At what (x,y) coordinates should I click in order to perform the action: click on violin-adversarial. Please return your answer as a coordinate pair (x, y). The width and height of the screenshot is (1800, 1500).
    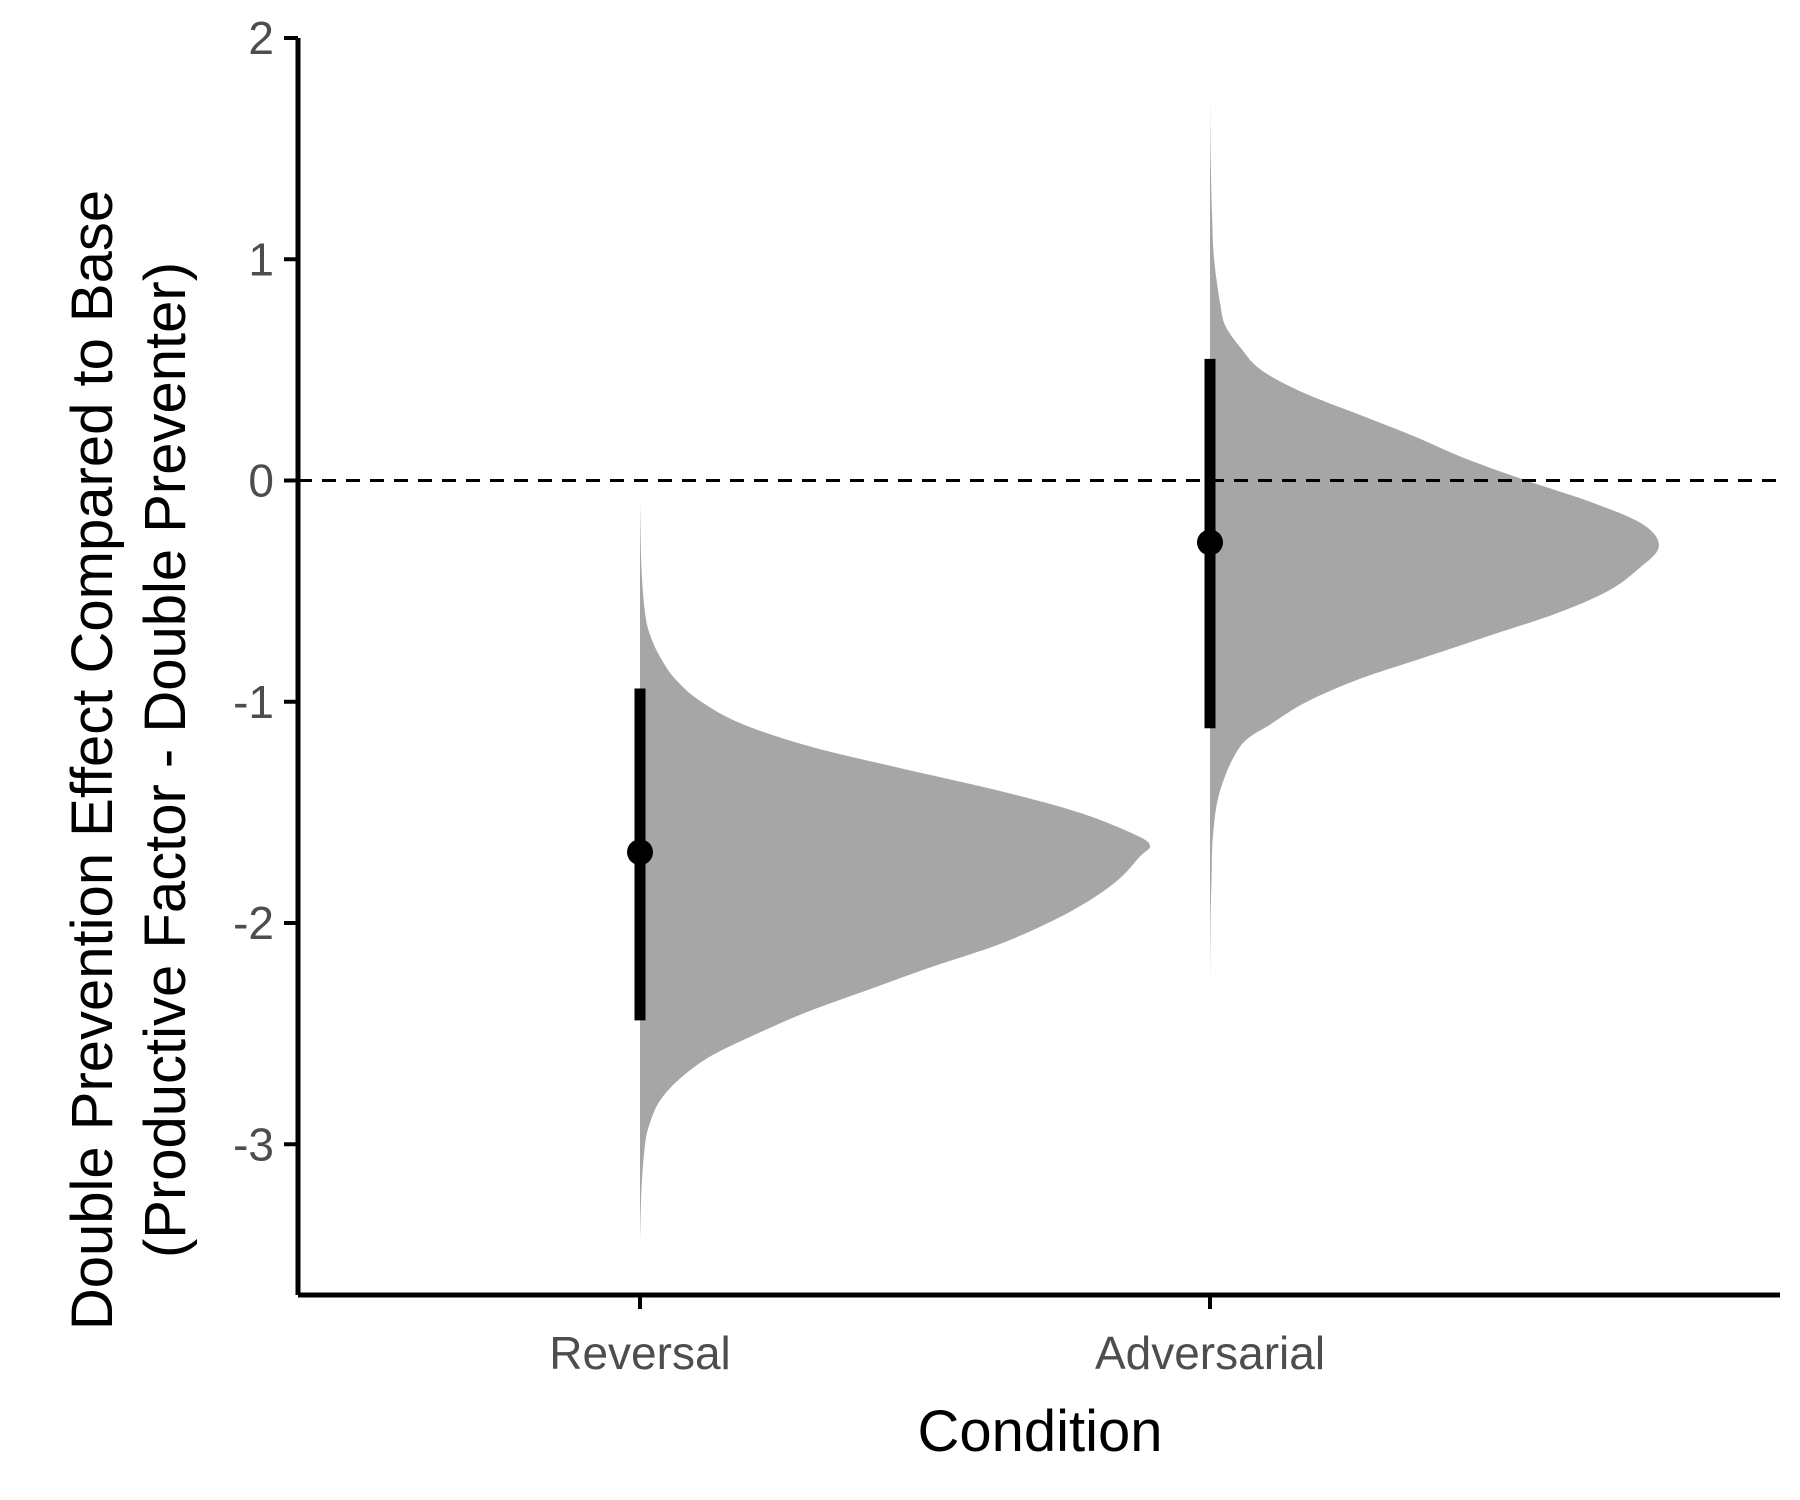
    Looking at the image, I should click on (1434, 541).